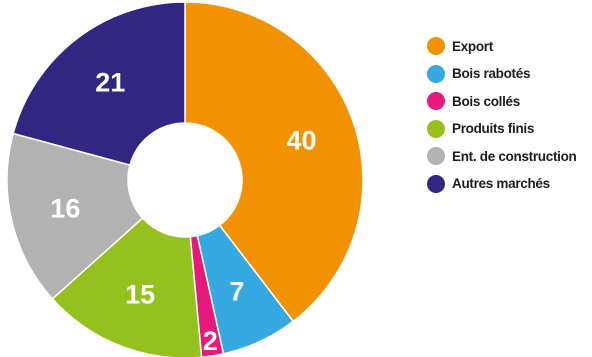  I want to click on legend-label: Bois collés, so click(486, 101).